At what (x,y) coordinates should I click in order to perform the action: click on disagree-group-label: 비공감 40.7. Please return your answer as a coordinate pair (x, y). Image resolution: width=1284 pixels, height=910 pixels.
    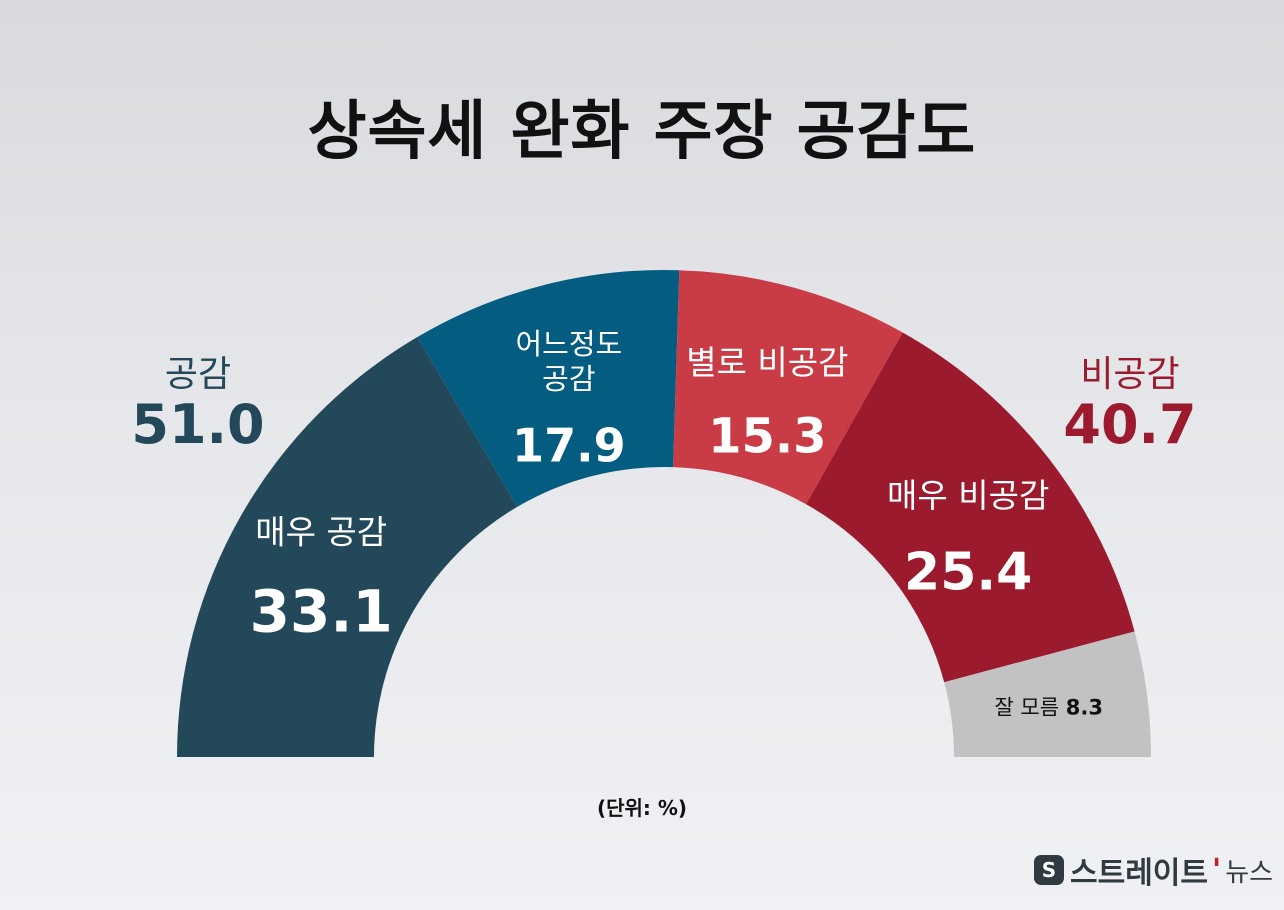
    Looking at the image, I should click on (1130, 399).